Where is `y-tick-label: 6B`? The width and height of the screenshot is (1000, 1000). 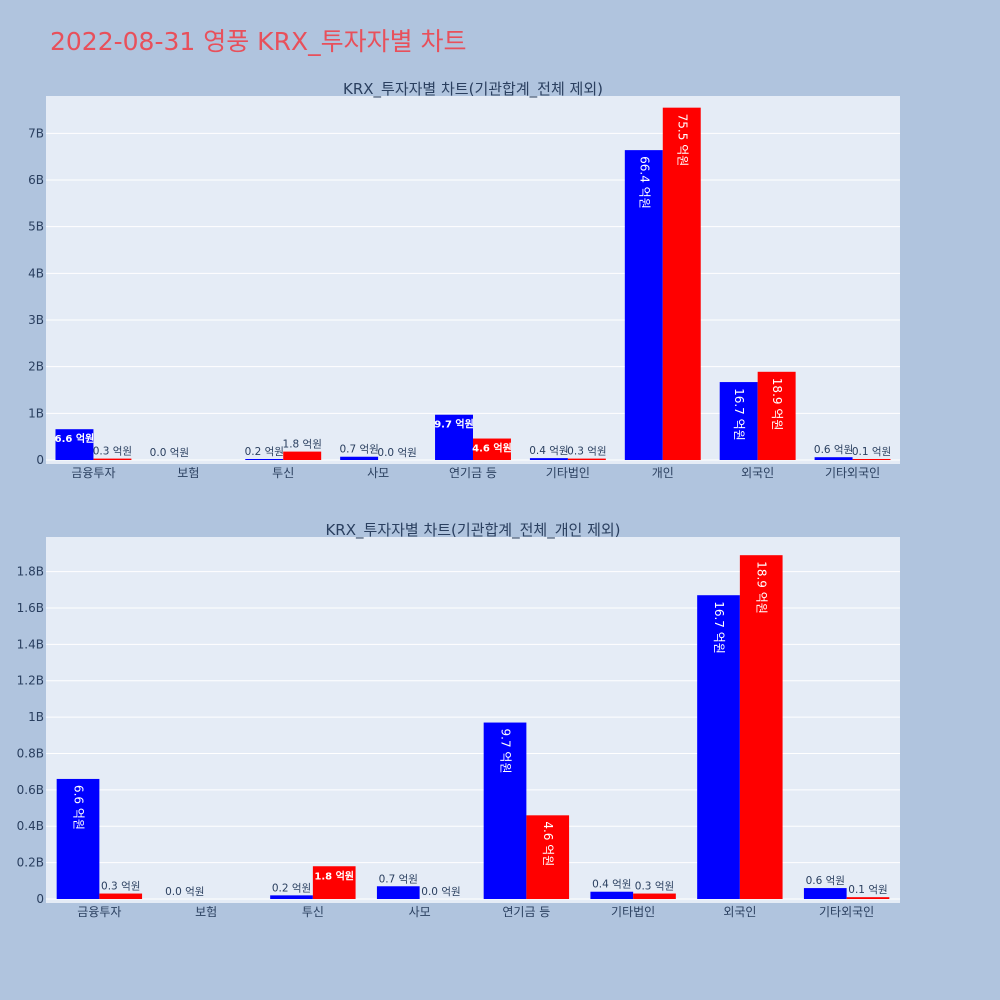
y-tick-label: 6B is located at coordinates (36, 180).